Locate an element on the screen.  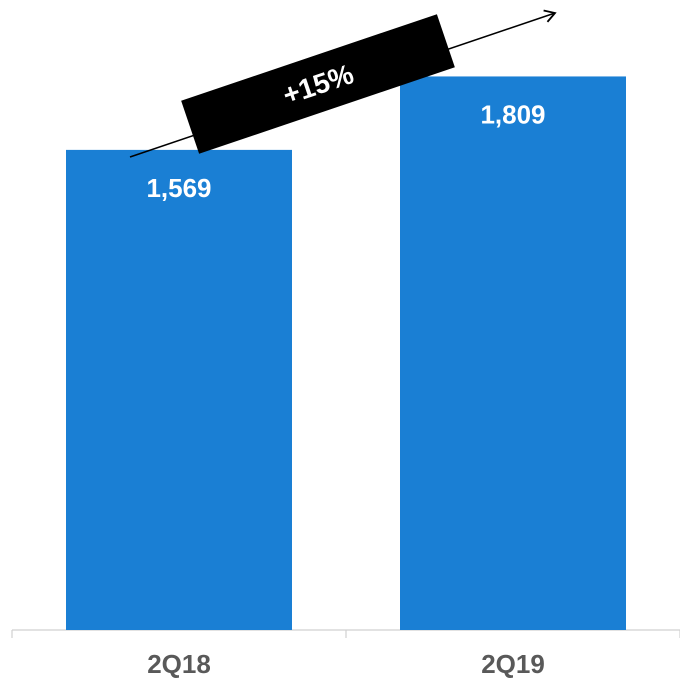
growth-box is located at coordinates (318, 84).